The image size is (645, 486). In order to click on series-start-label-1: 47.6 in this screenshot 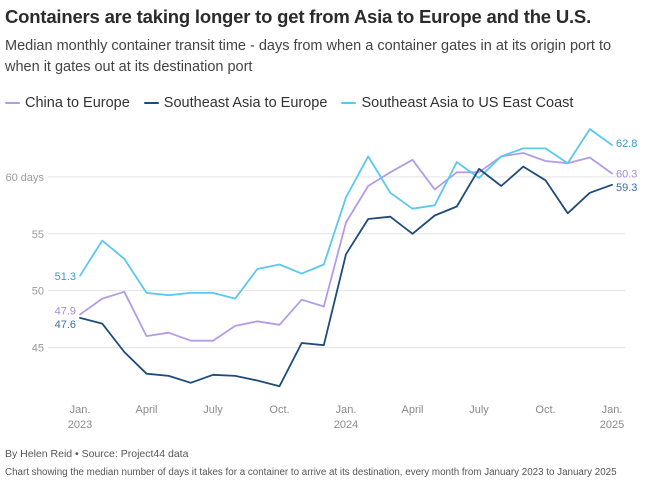, I will do `click(65, 325)`.